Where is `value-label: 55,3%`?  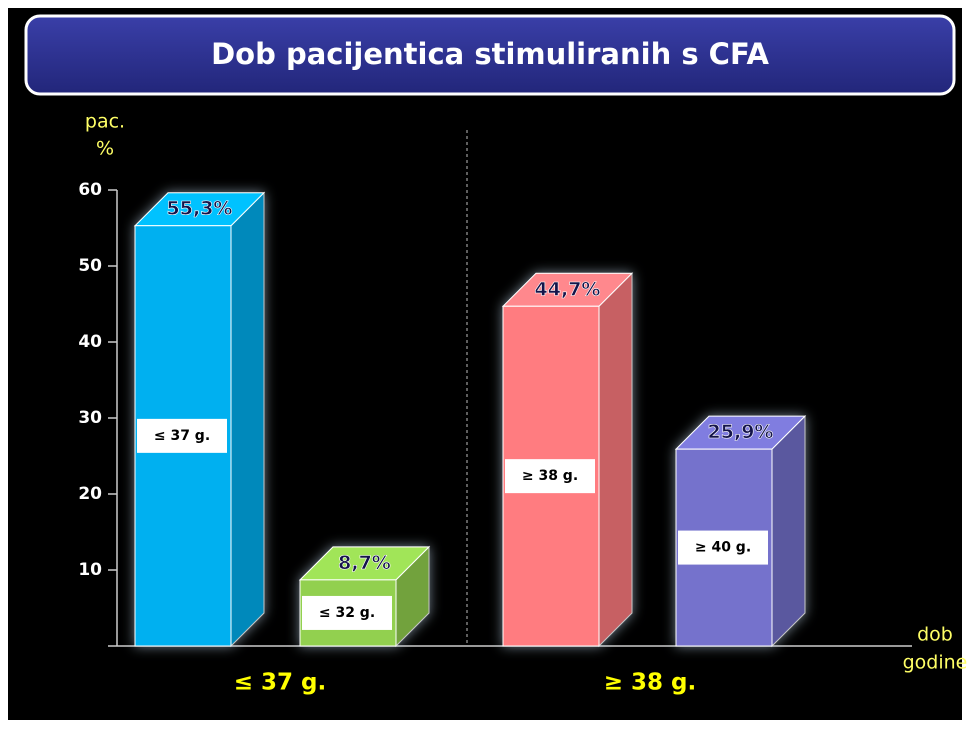 value-label: 55,3% is located at coordinates (200, 209).